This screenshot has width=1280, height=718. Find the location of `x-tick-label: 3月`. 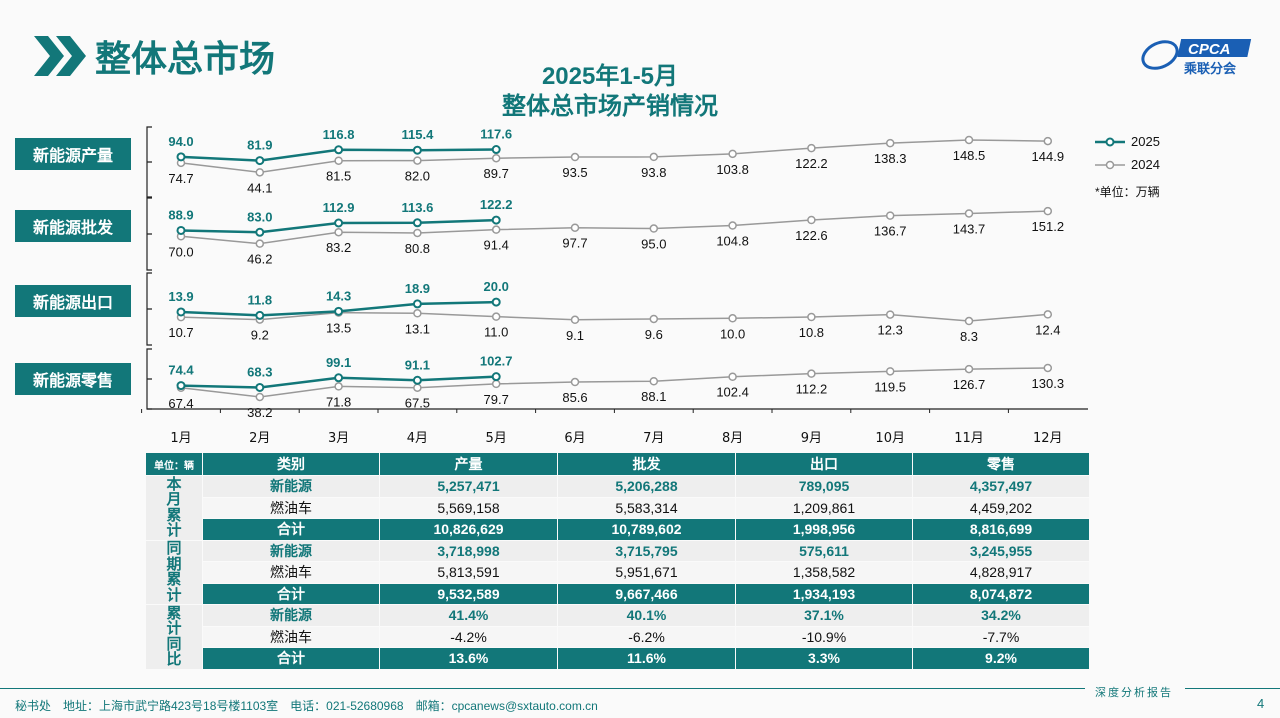

x-tick-label: 3月 is located at coordinates (338, 438).